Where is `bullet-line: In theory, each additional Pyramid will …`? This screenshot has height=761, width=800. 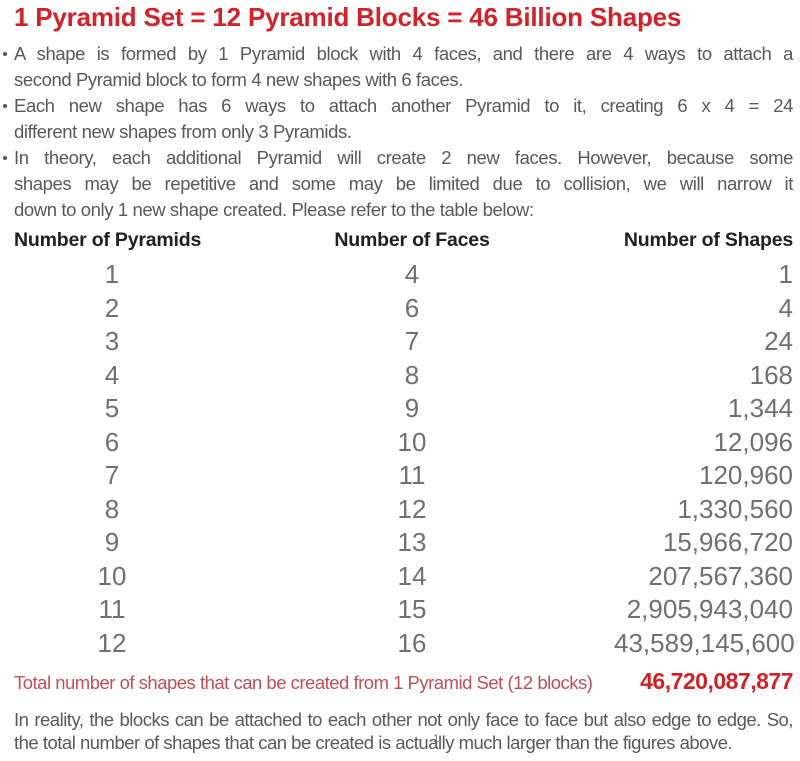
bullet-line: In theory, each additional Pyramid will … is located at coordinates (403, 157).